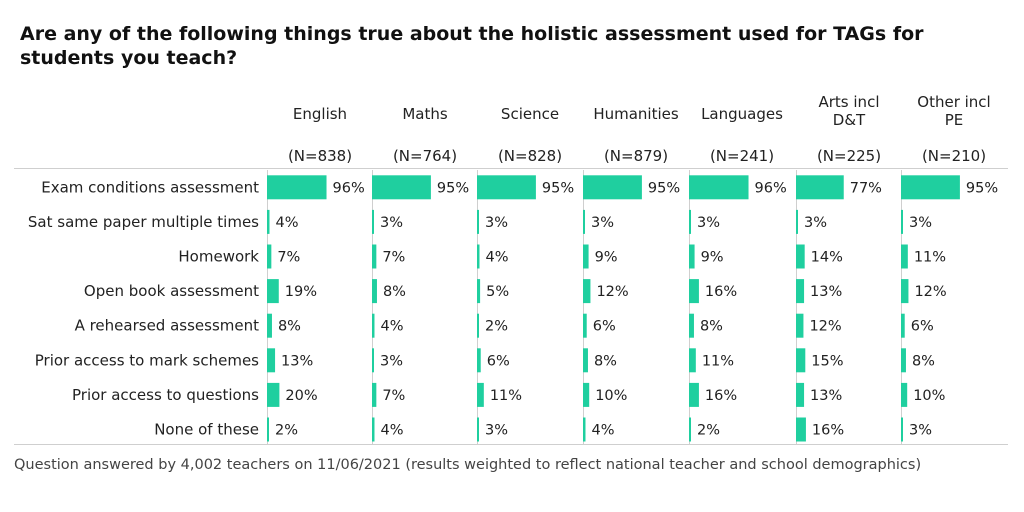 Image resolution: width=1024 pixels, height=512 pixels. I want to click on category-label: A rehearsed assessment, so click(167, 326).